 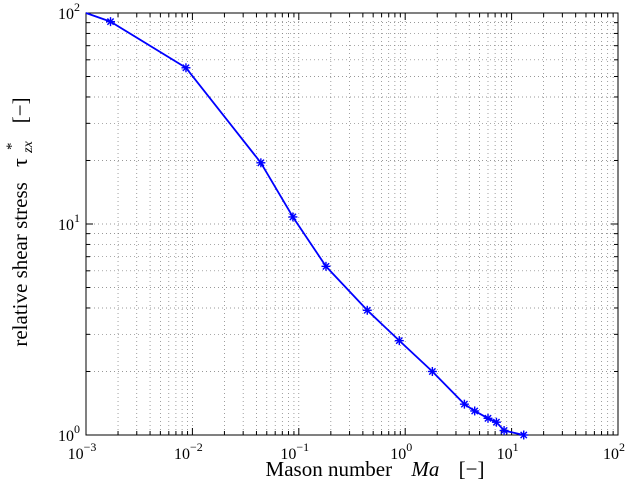 I want to click on y-axis-symbol-superscript: *, so click(x=12, y=146).